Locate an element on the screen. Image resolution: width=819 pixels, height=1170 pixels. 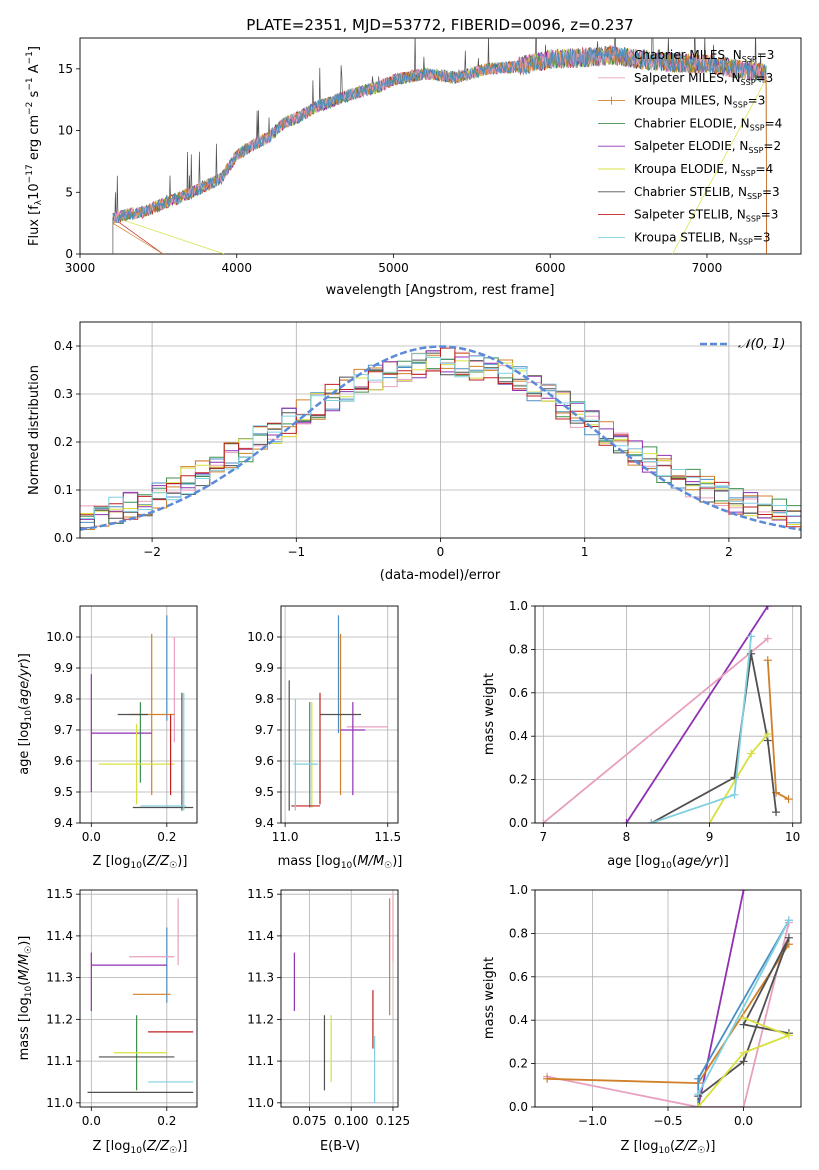
xtick-label: 0.100 is located at coordinates (351, 1121).